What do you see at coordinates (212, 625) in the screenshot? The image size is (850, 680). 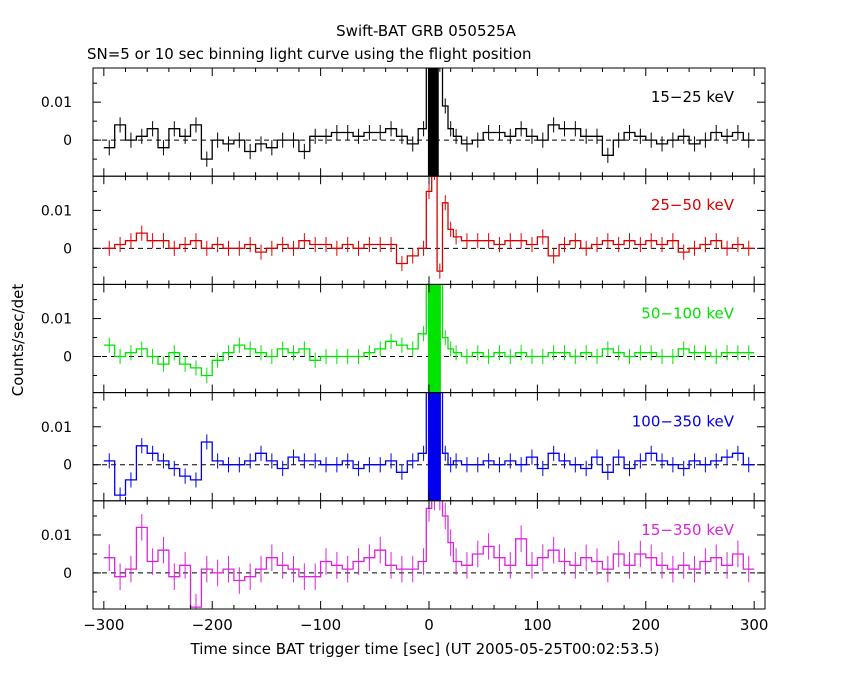 I see `x-tick-label: −200` at bounding box center [212, 625].